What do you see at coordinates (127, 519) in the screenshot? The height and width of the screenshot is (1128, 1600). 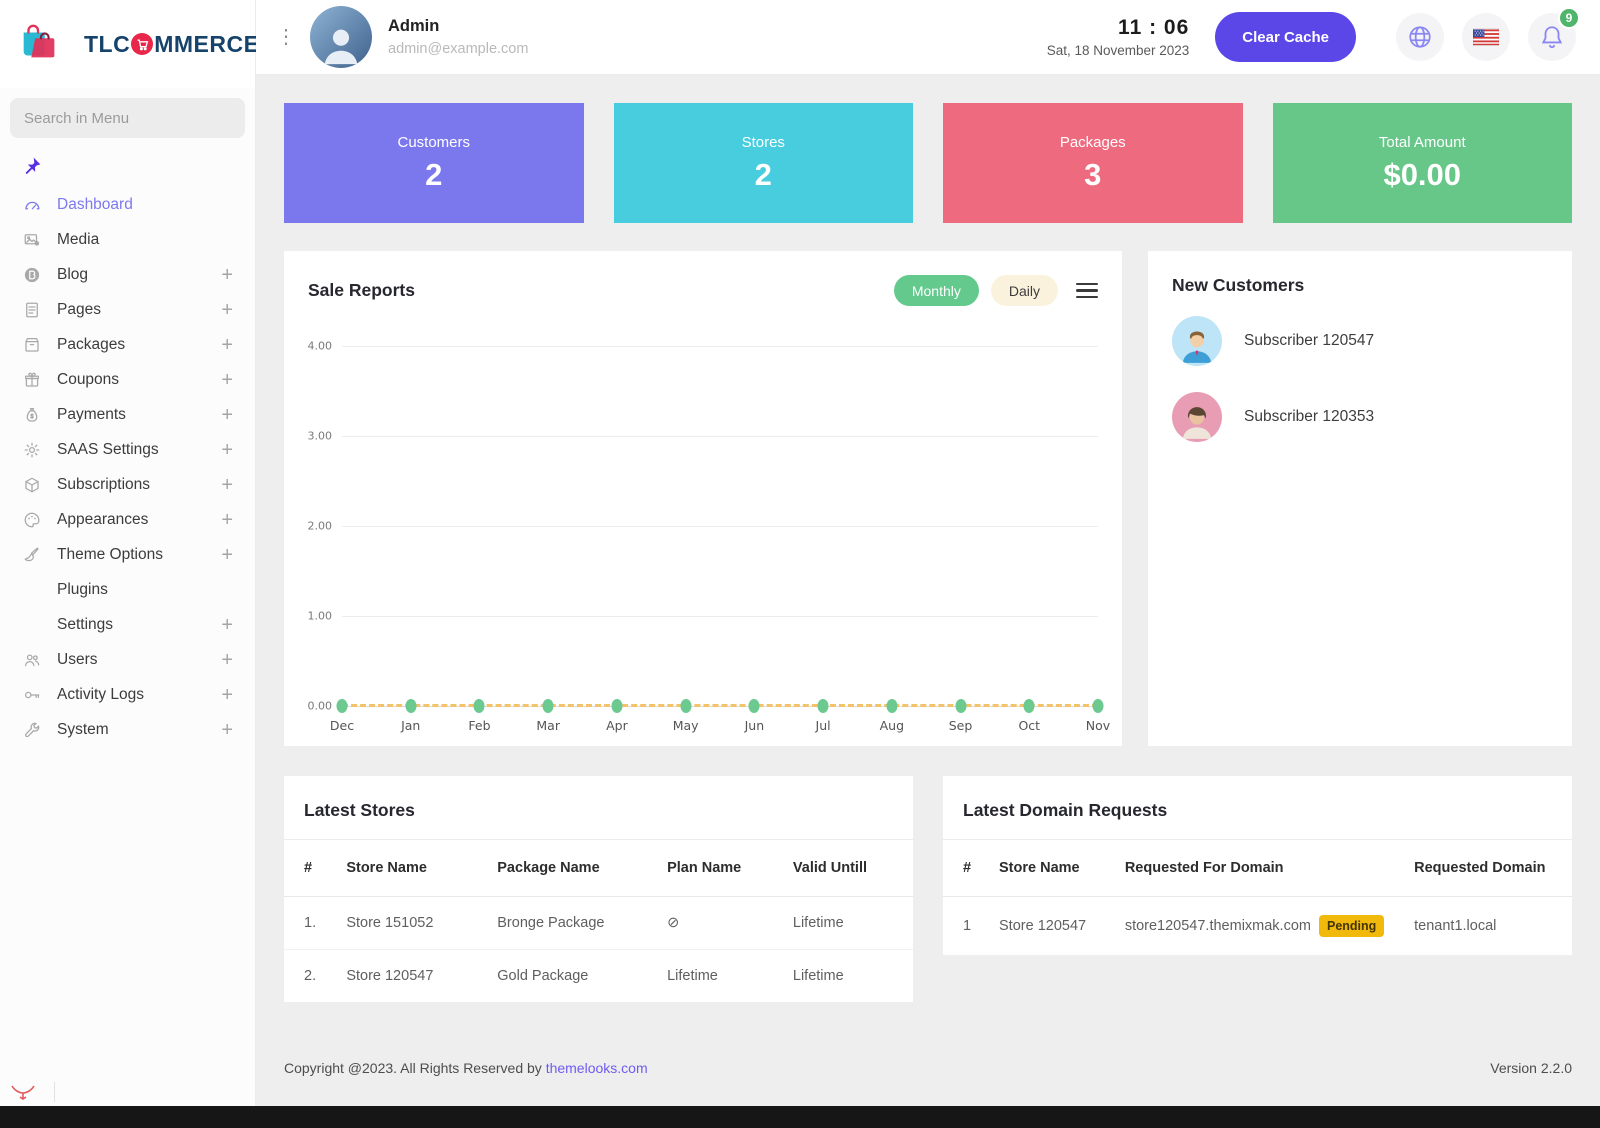 I see `sidebar-item-appearances: Appearances +` at bounding box center [127, 519].